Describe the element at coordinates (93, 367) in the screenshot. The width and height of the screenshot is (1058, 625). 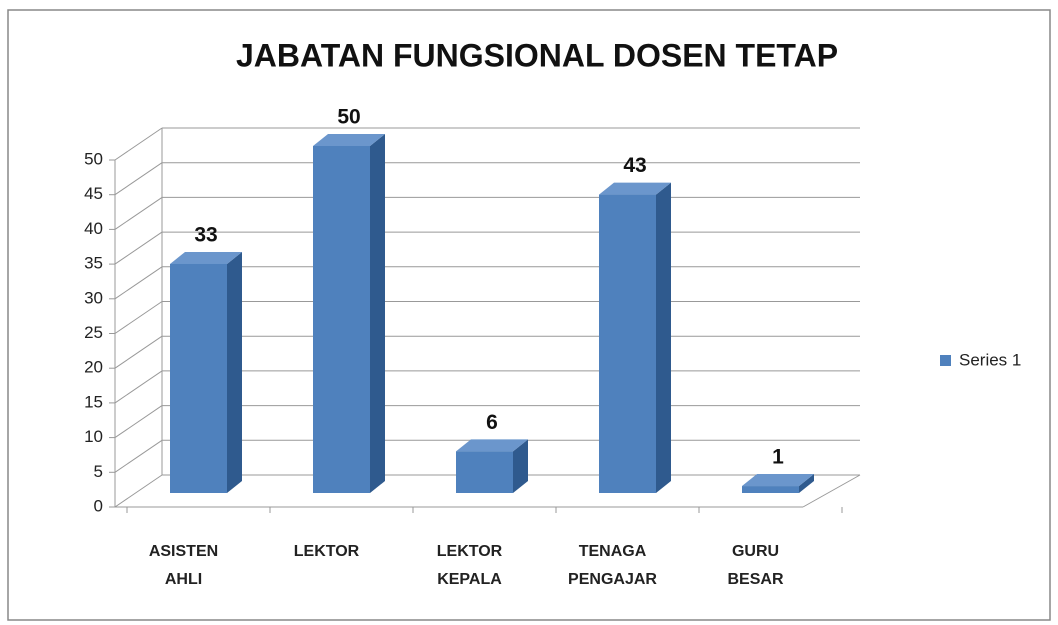
I see `y-tick-label: 20` at that location.